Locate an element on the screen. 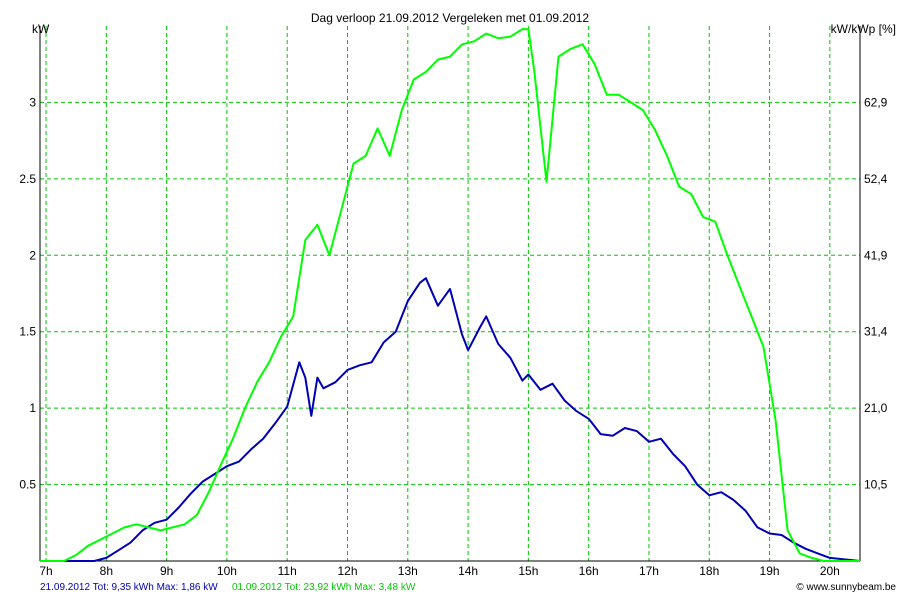 This screenshot has width=900, height=600. y-tick-label: 1.5 is located at coordinates (27, 332).